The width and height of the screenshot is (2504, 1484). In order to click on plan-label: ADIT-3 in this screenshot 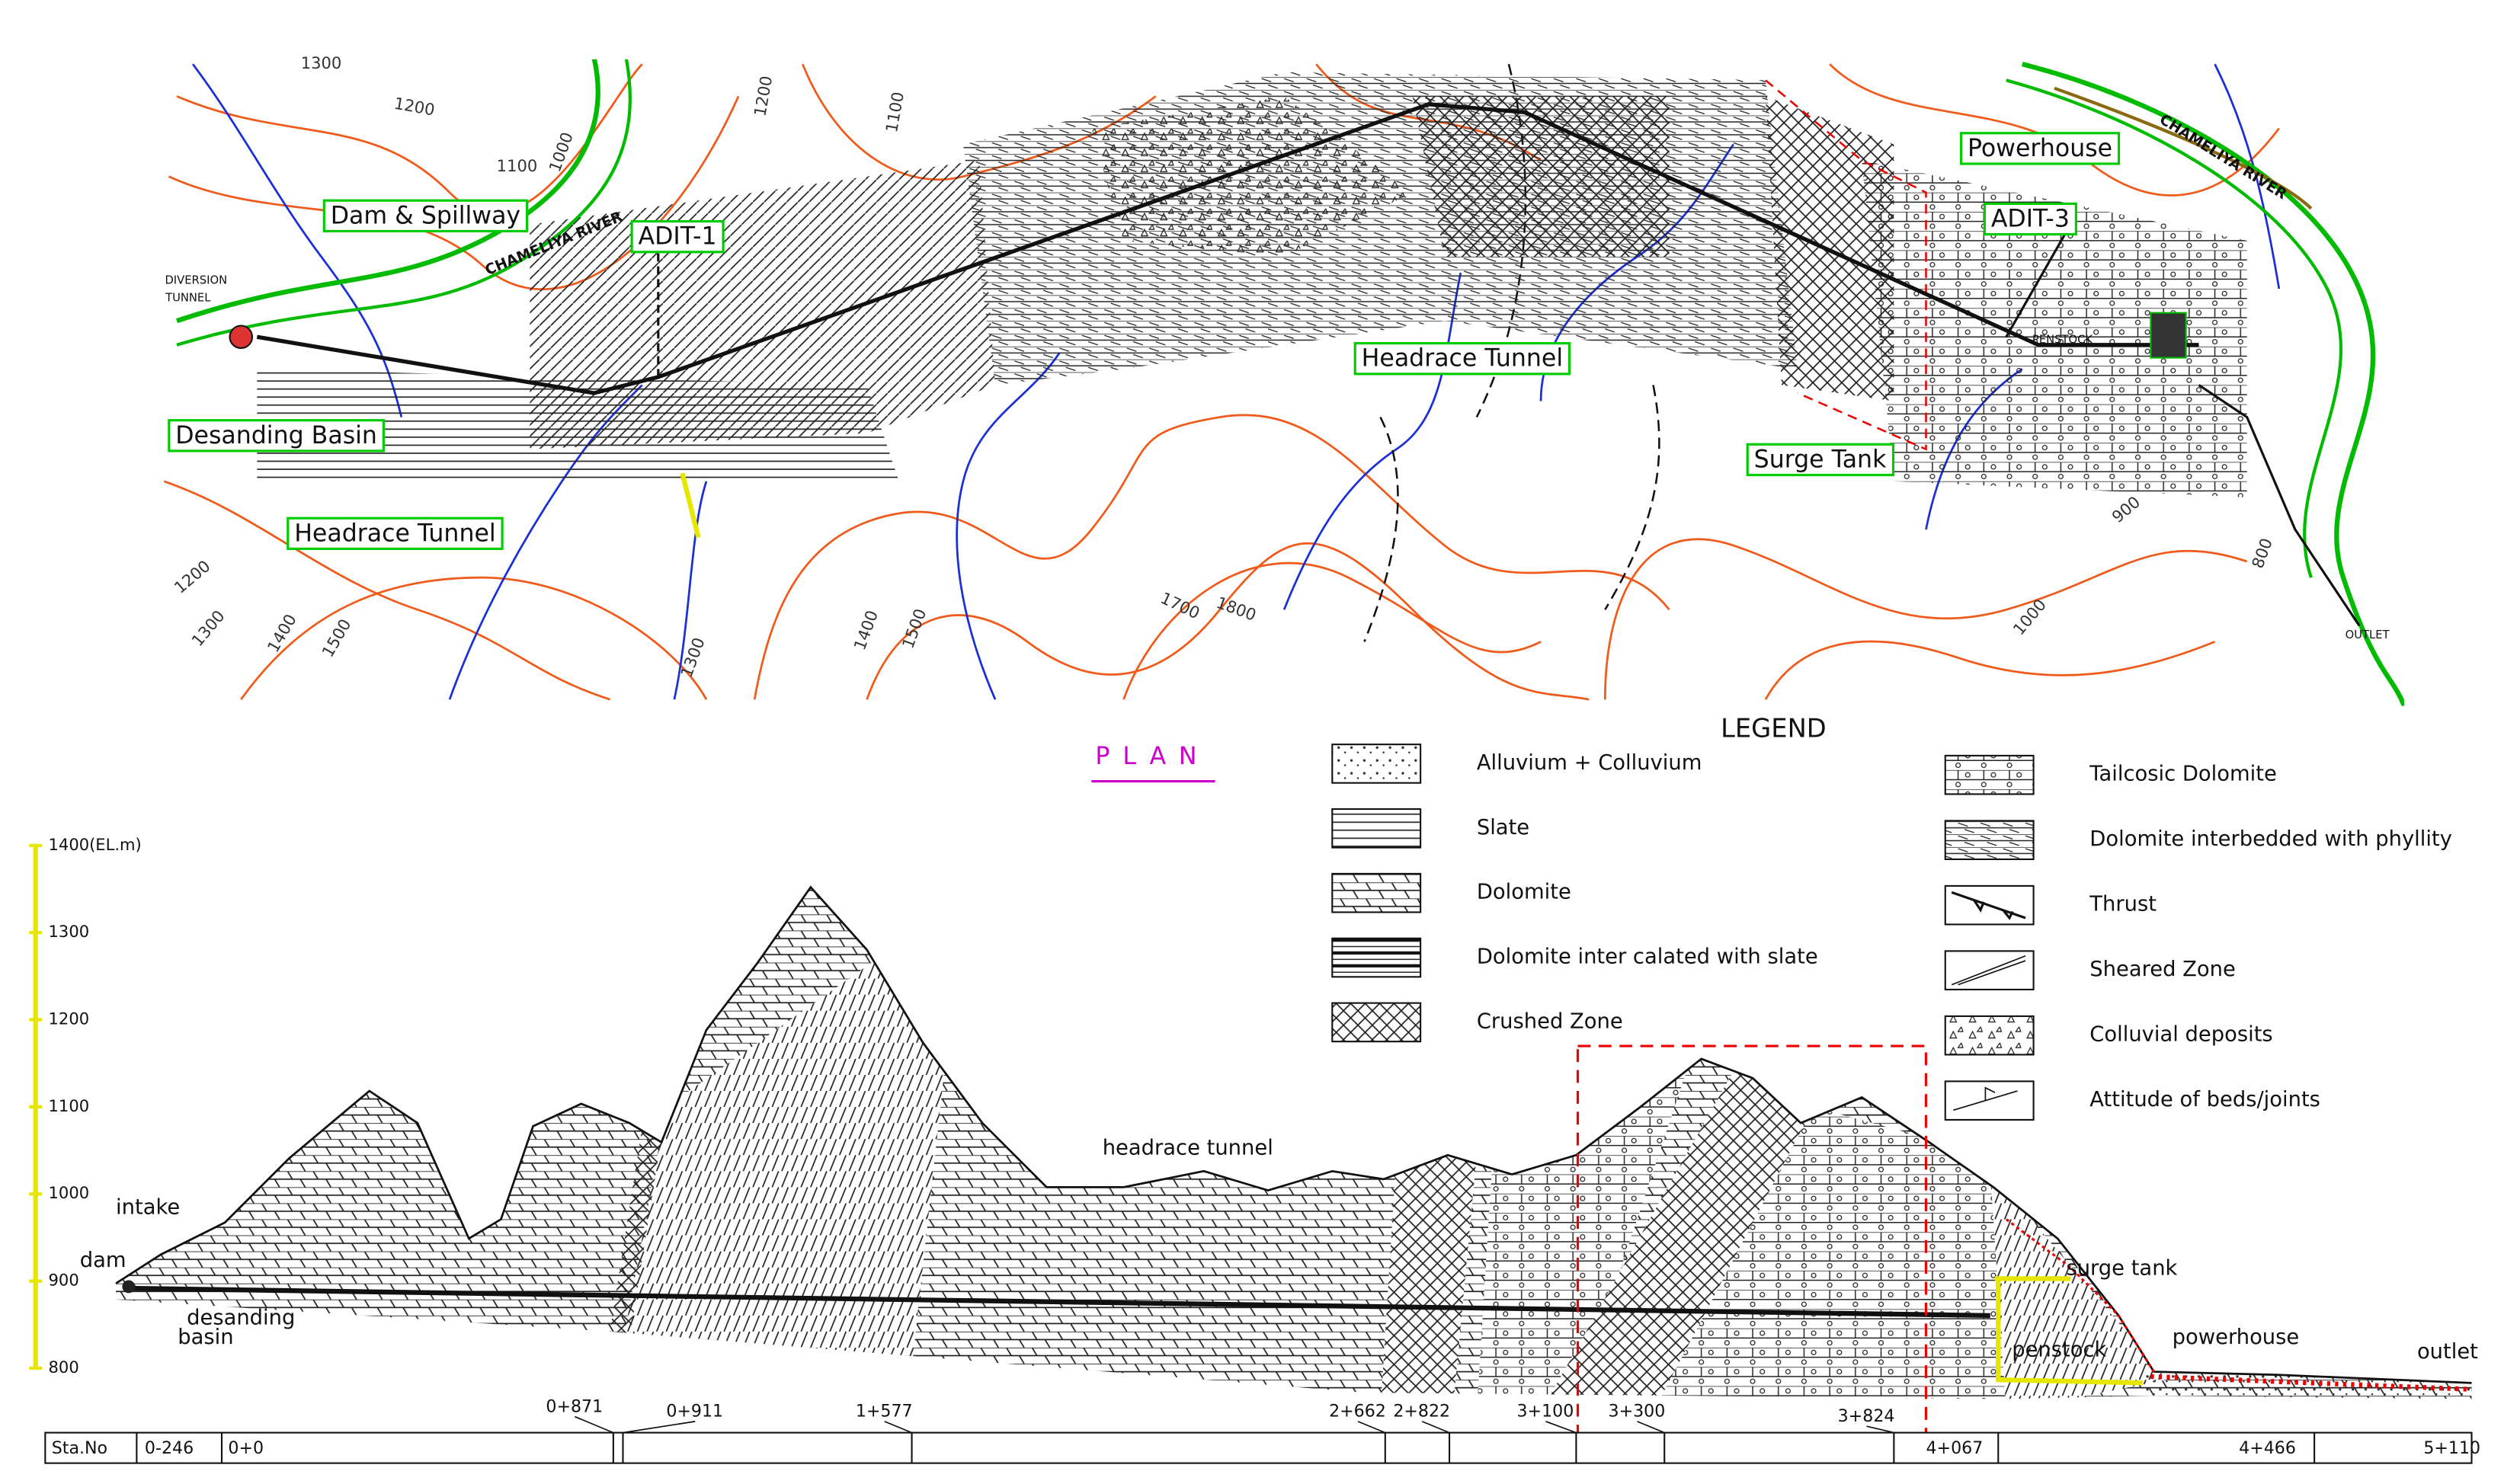, I will do `click(2030, 219)`.